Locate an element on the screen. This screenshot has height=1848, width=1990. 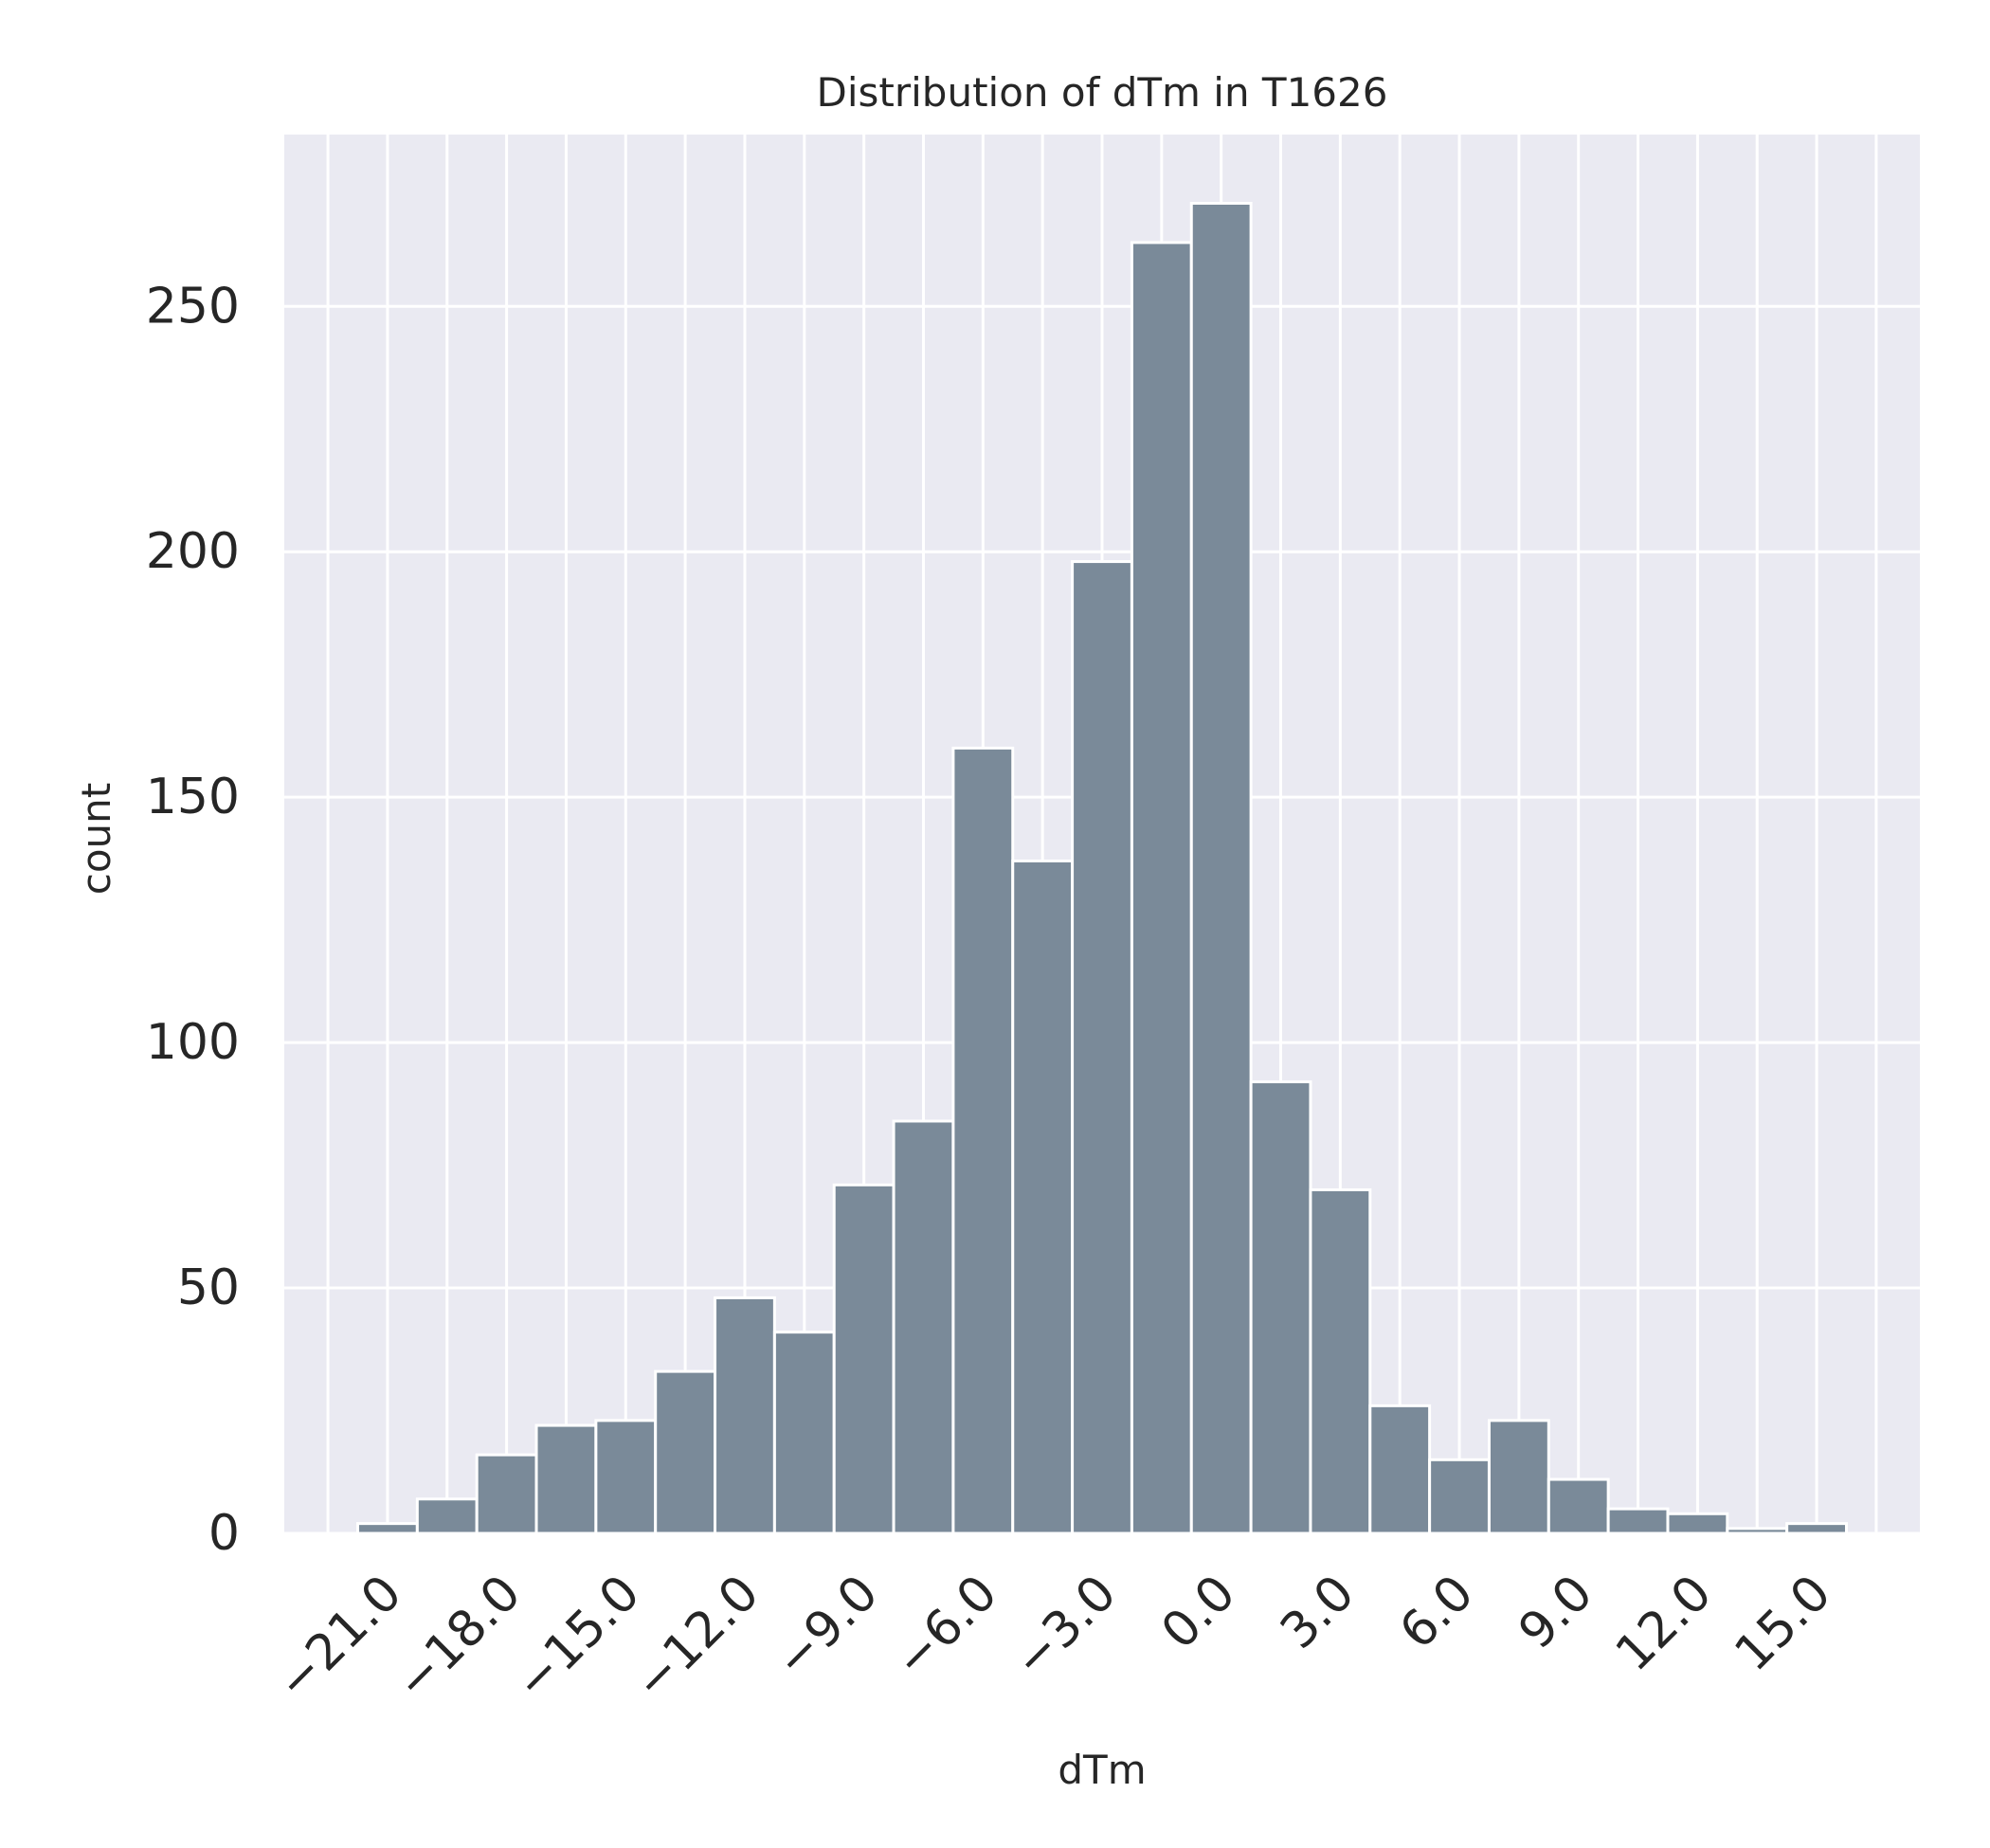
x-tick-label: 0.0 is located at coordinates (1199, 1613).